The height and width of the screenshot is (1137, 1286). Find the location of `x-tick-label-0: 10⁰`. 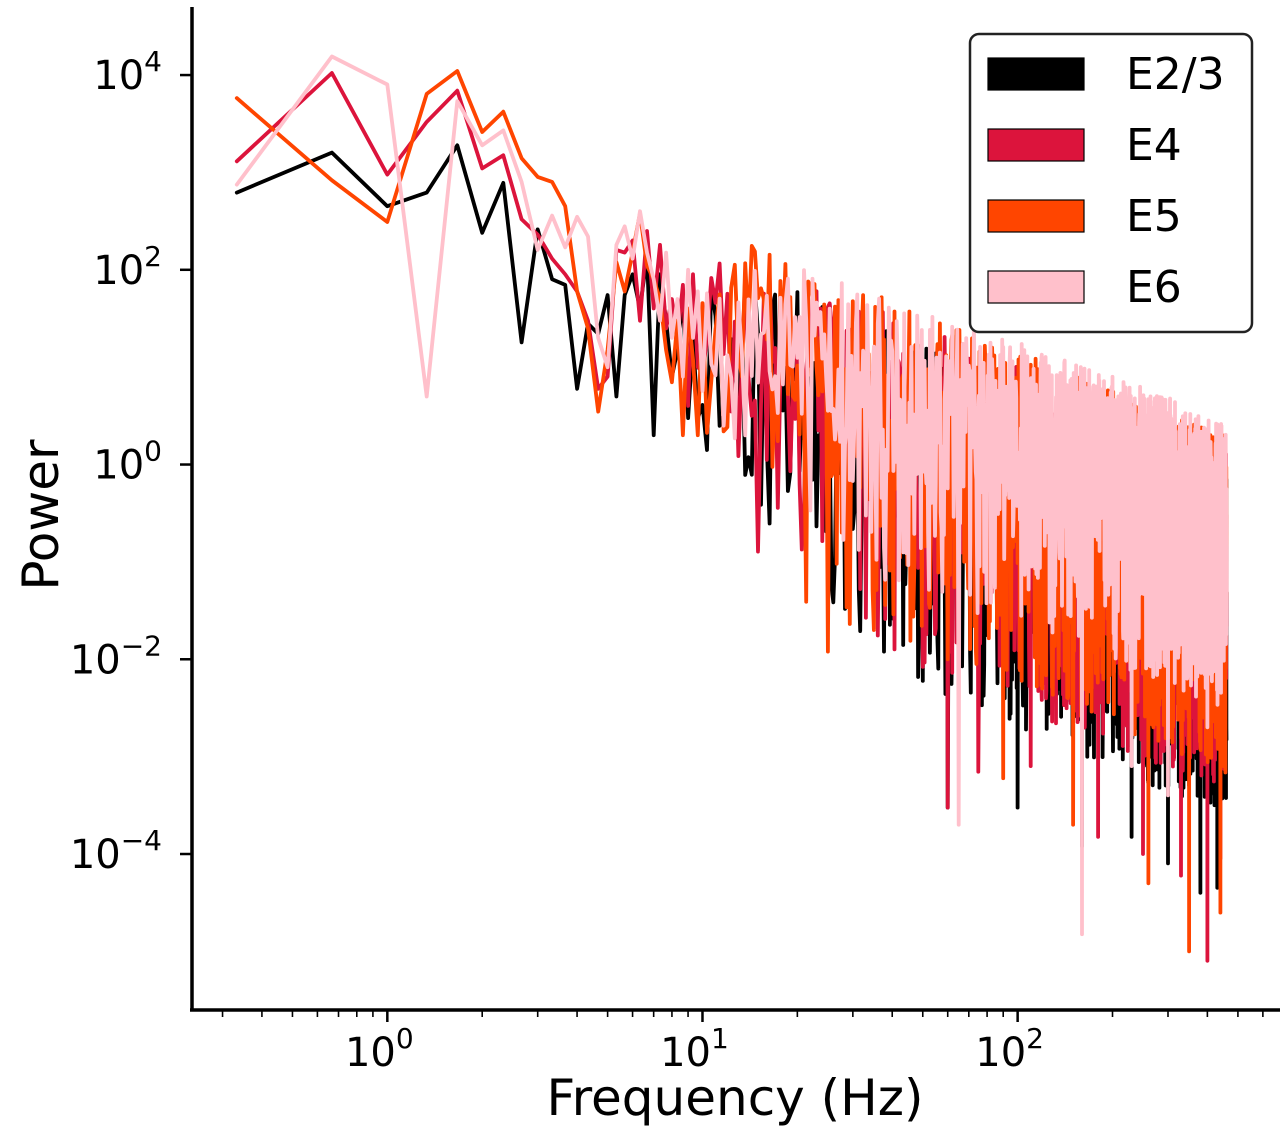

x-tick-label-0: 10⁰ is located at coordinates (379, 1049).